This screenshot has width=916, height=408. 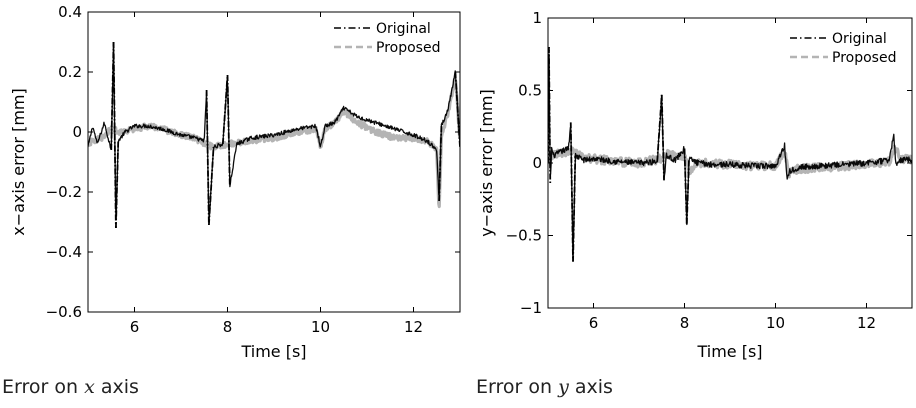 What do you see at coordinates (64, 192) in the screenshot?
I see `y-tick-label: −0.2` at bounding box center [64, 192].